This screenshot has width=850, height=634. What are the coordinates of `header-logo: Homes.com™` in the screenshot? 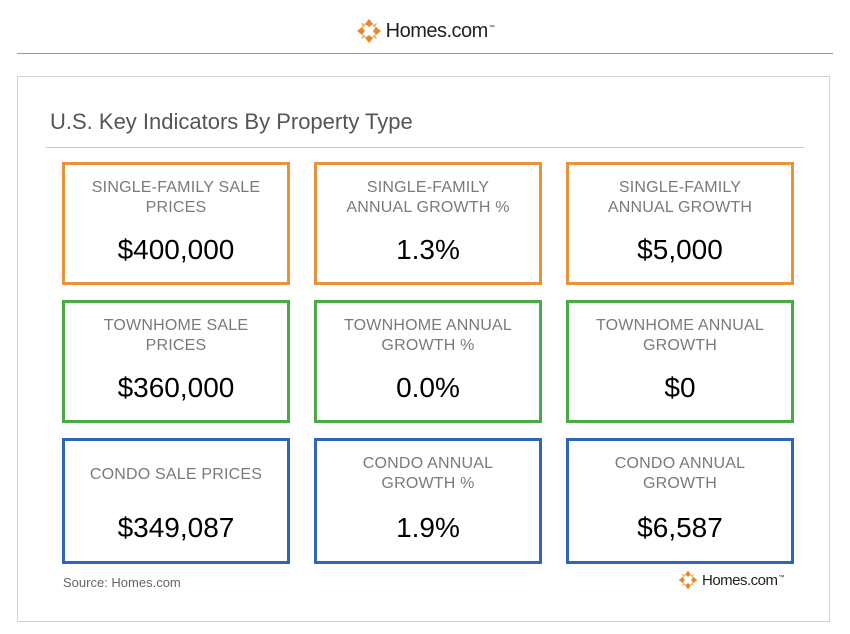 It's located at (425, 31).